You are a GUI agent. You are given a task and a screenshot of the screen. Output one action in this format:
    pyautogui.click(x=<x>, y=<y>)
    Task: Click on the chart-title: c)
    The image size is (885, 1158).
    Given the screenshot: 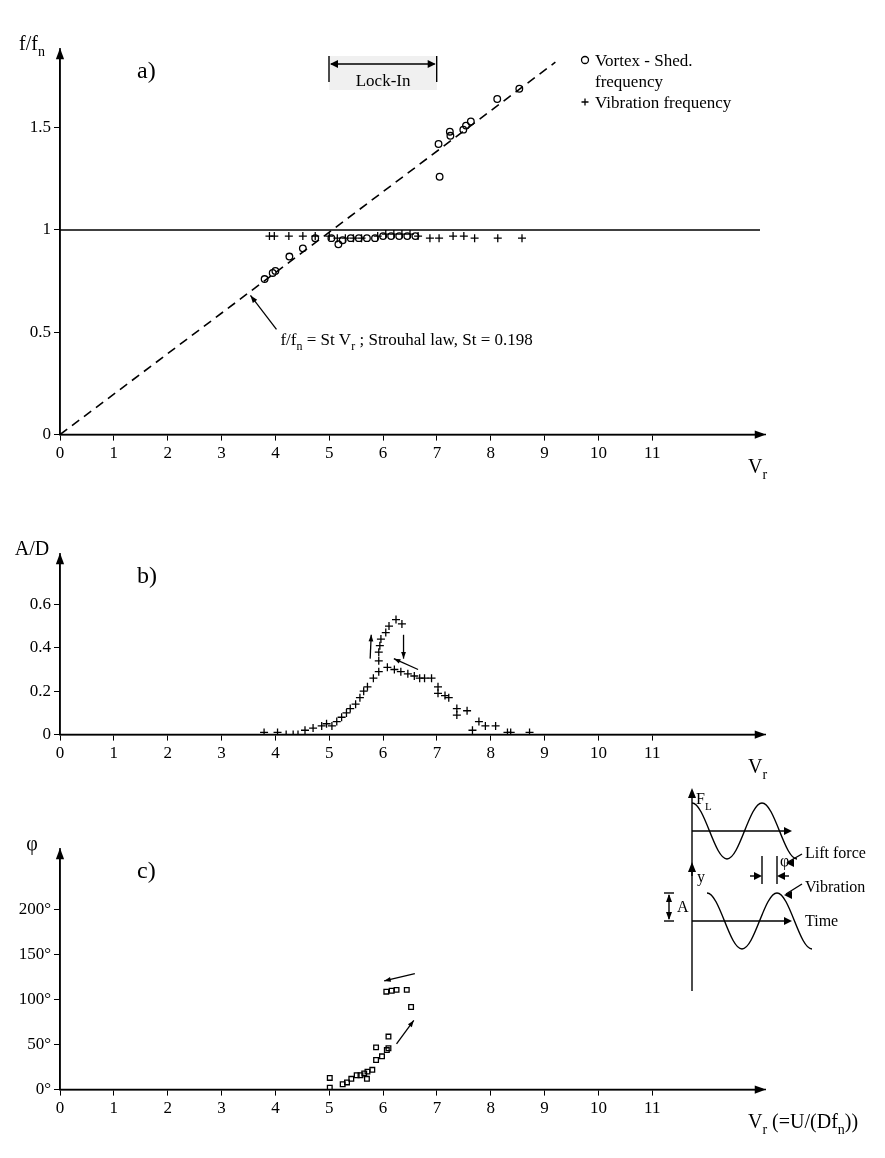 What is the action you would take?
    pyautogui.click(x=146, y=870)
    